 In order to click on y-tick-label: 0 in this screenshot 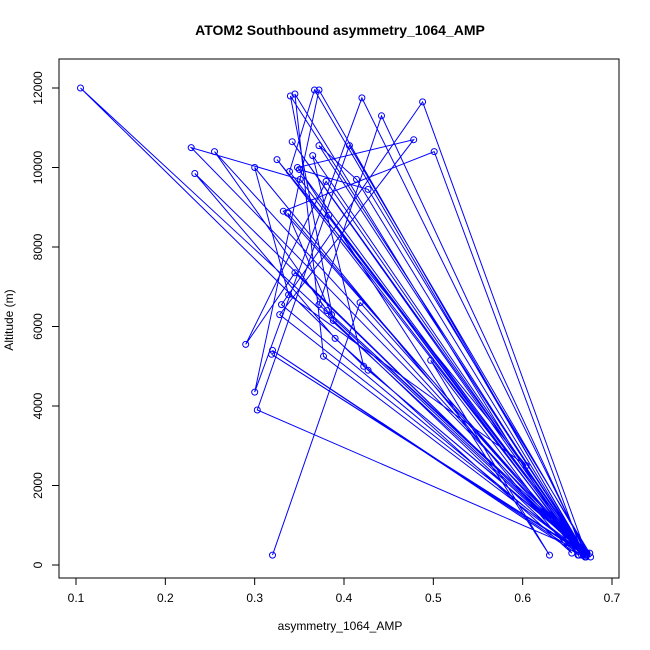, I will do `click(38, 564)`.